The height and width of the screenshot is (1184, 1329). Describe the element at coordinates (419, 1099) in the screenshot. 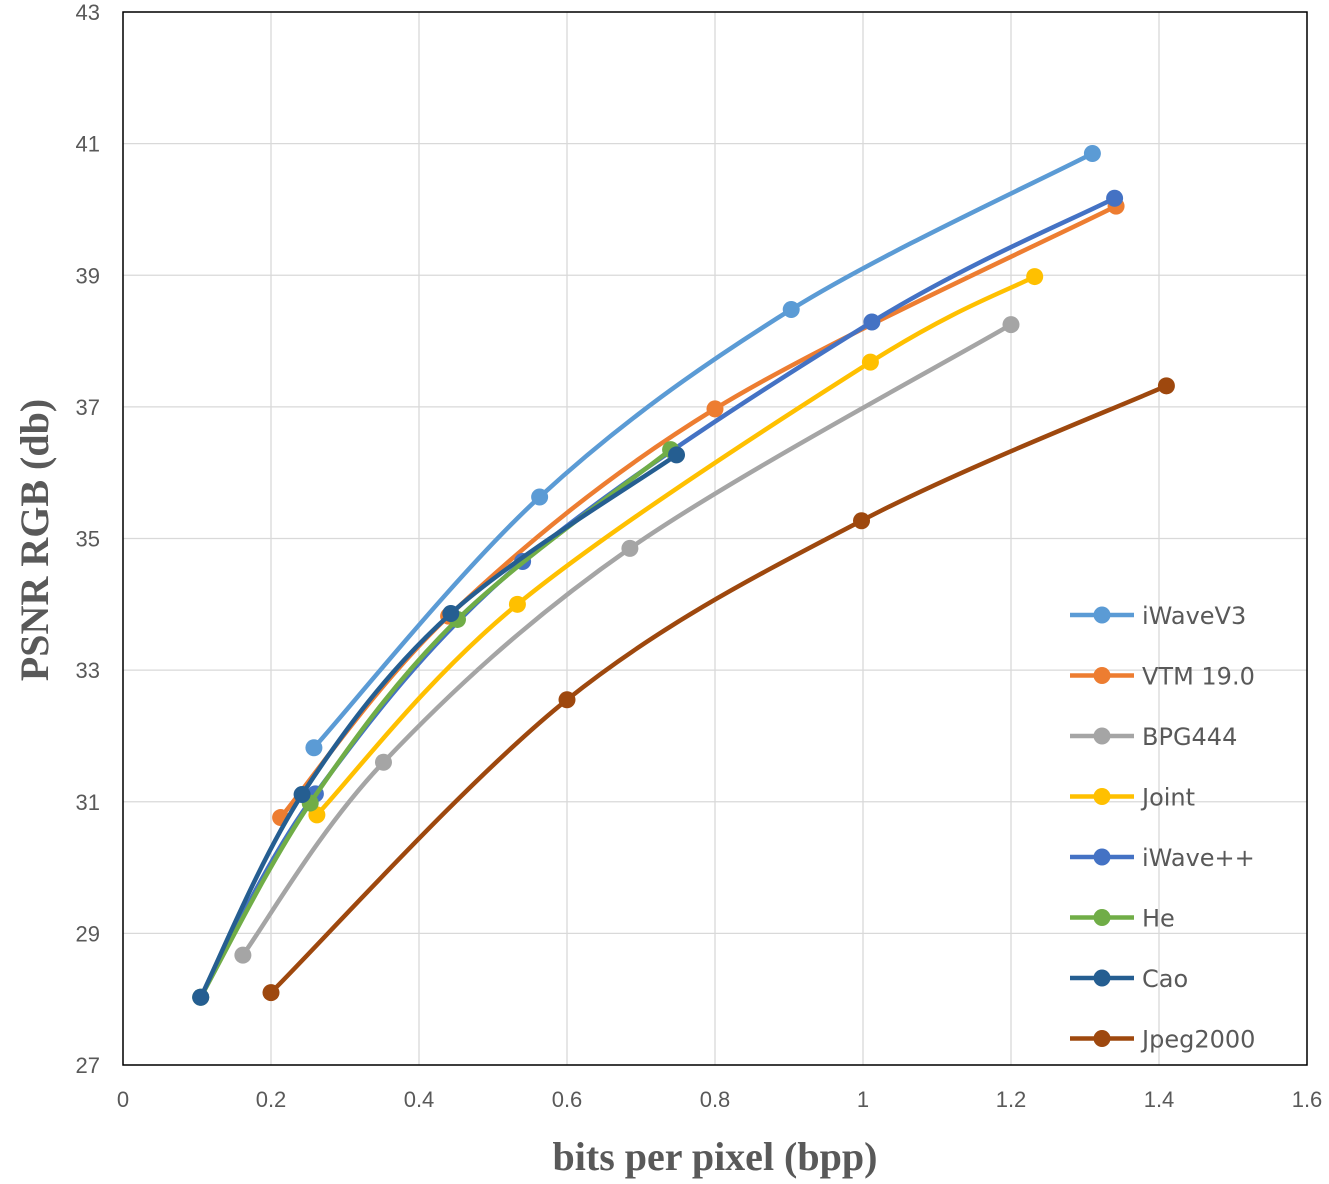

I see `x-tick-label: 0.4` at that location.